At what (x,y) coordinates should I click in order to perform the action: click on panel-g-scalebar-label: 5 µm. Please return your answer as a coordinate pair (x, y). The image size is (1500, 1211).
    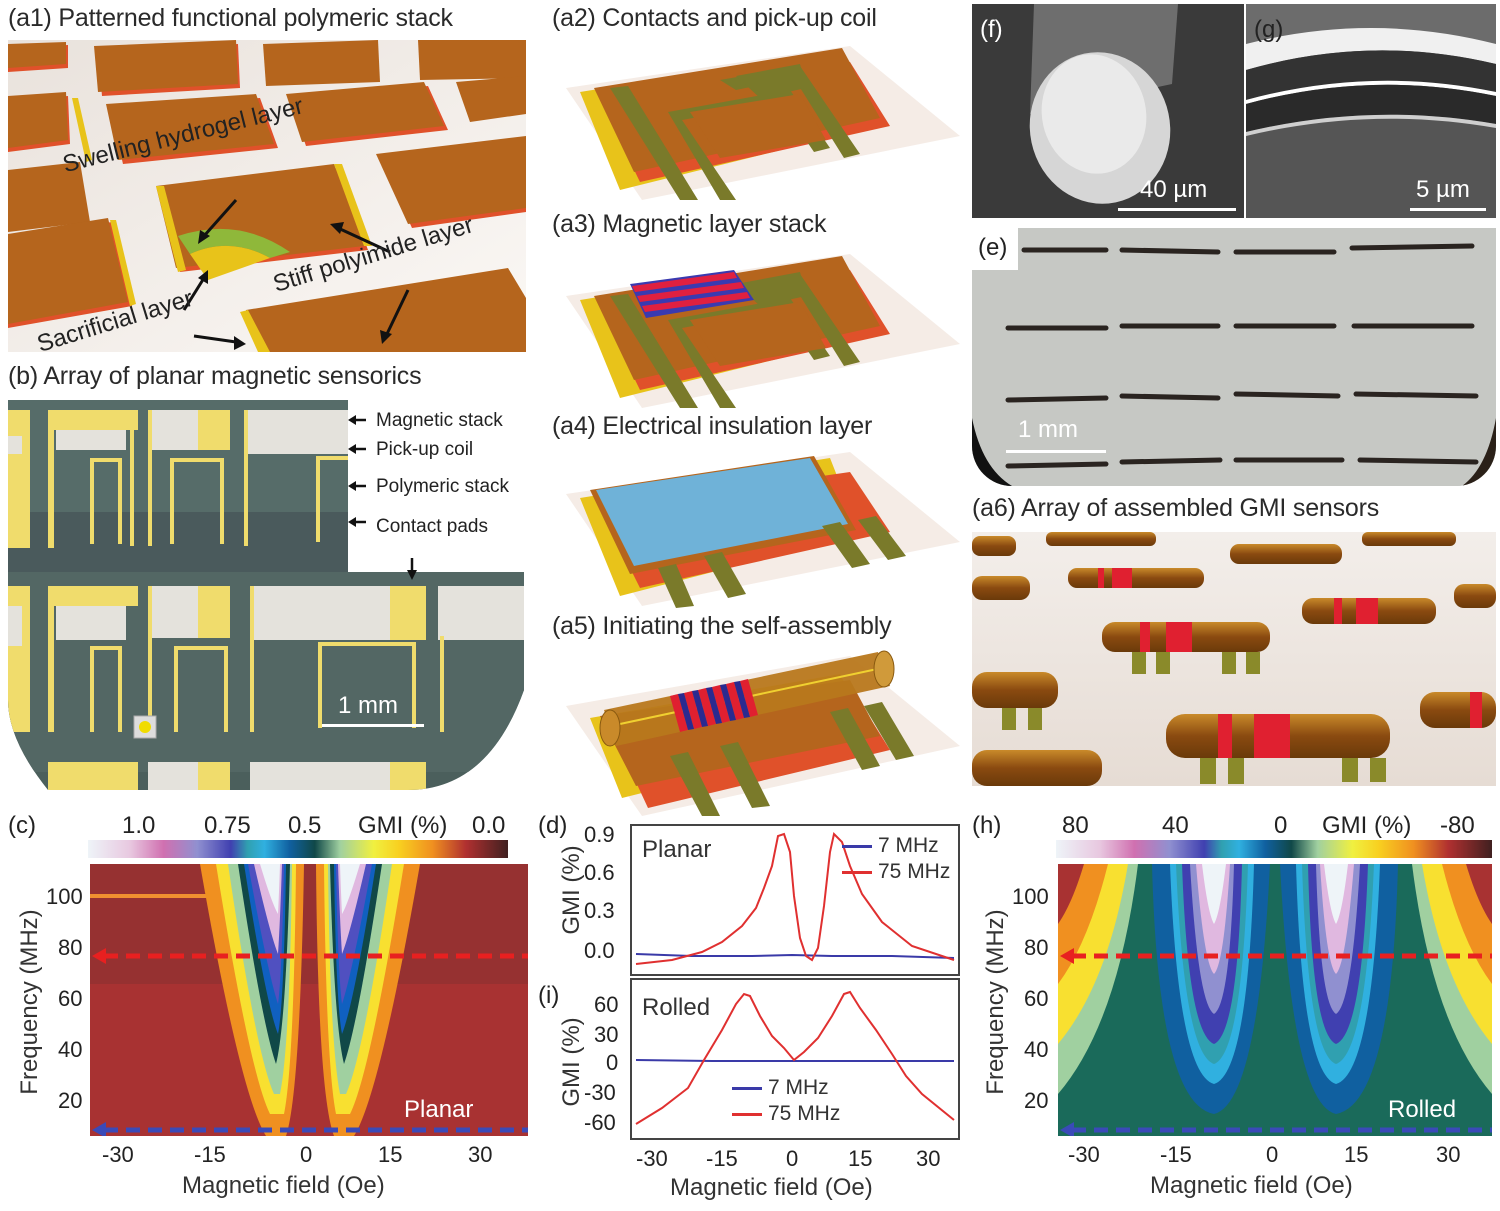
    Looking at the image, I should click on (1443, 189).